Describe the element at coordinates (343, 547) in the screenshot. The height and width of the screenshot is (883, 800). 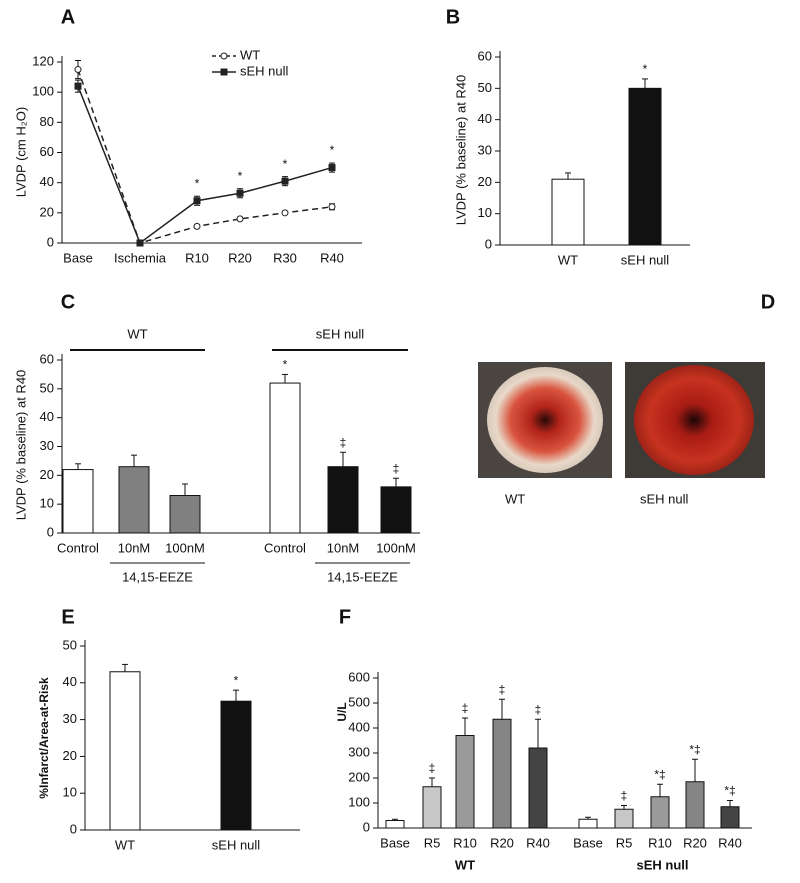
I see `x-tick-label: 10nM` at that location.